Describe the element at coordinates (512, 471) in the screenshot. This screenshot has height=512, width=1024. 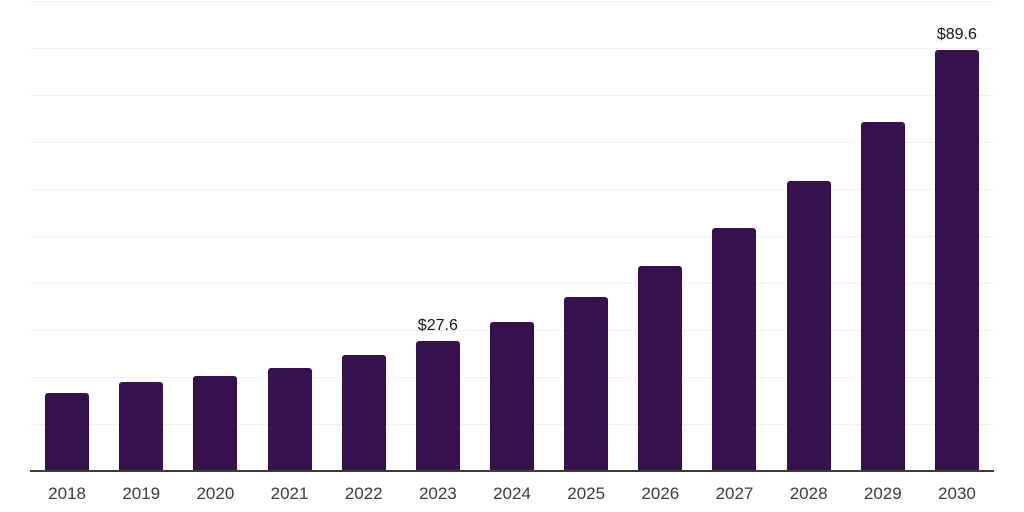
I see `x-axis-line` at that location.